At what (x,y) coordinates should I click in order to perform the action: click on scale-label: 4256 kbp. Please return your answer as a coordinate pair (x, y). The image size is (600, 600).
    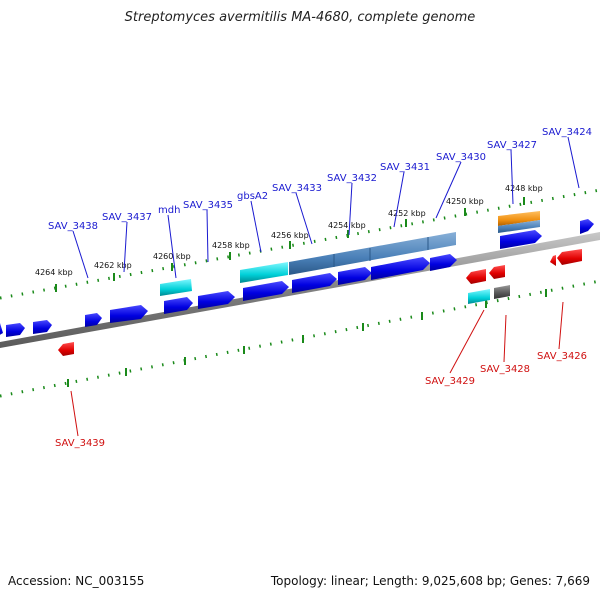
    Looking at the image, I should click on (290, 235).